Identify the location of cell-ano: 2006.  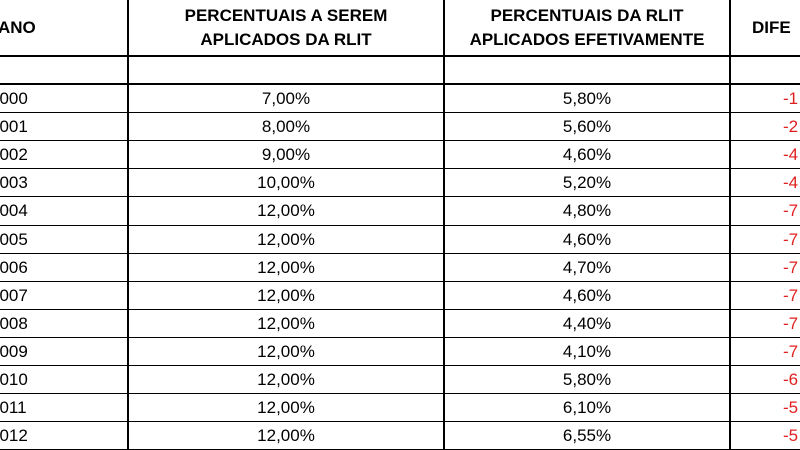
(14, 267).